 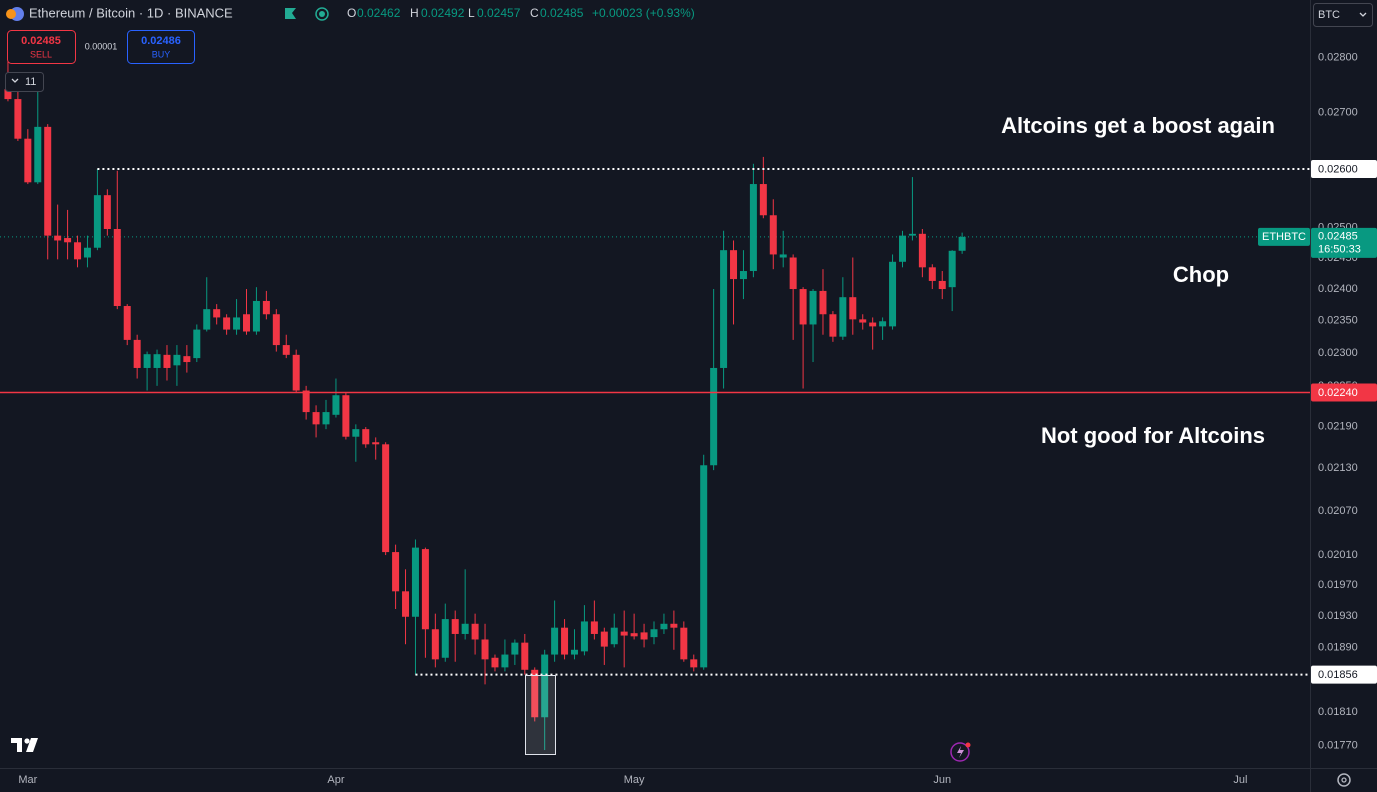 What do you see at coordinates (634, 780) in the screenshot?
I see `x-tick-label: May` at bounding box center [634, 780].